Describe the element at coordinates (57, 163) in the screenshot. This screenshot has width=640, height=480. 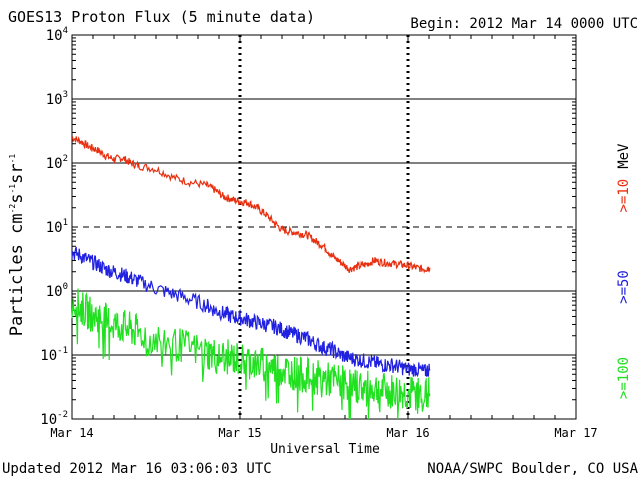
I see `y-tick-label: 10²` at that location.